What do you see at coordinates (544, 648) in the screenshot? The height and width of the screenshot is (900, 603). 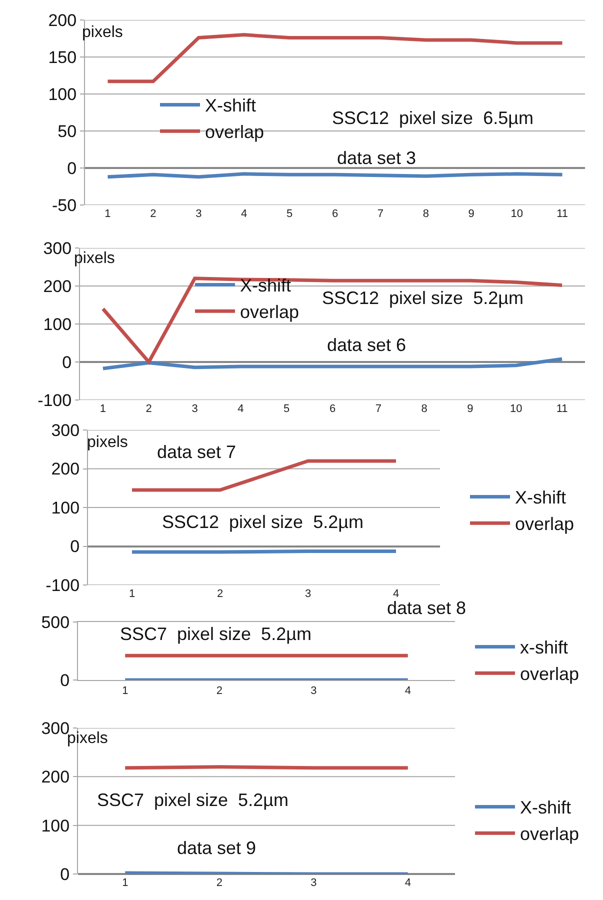 I see `legend-label: x-shift` at bounding box center [544, 648].